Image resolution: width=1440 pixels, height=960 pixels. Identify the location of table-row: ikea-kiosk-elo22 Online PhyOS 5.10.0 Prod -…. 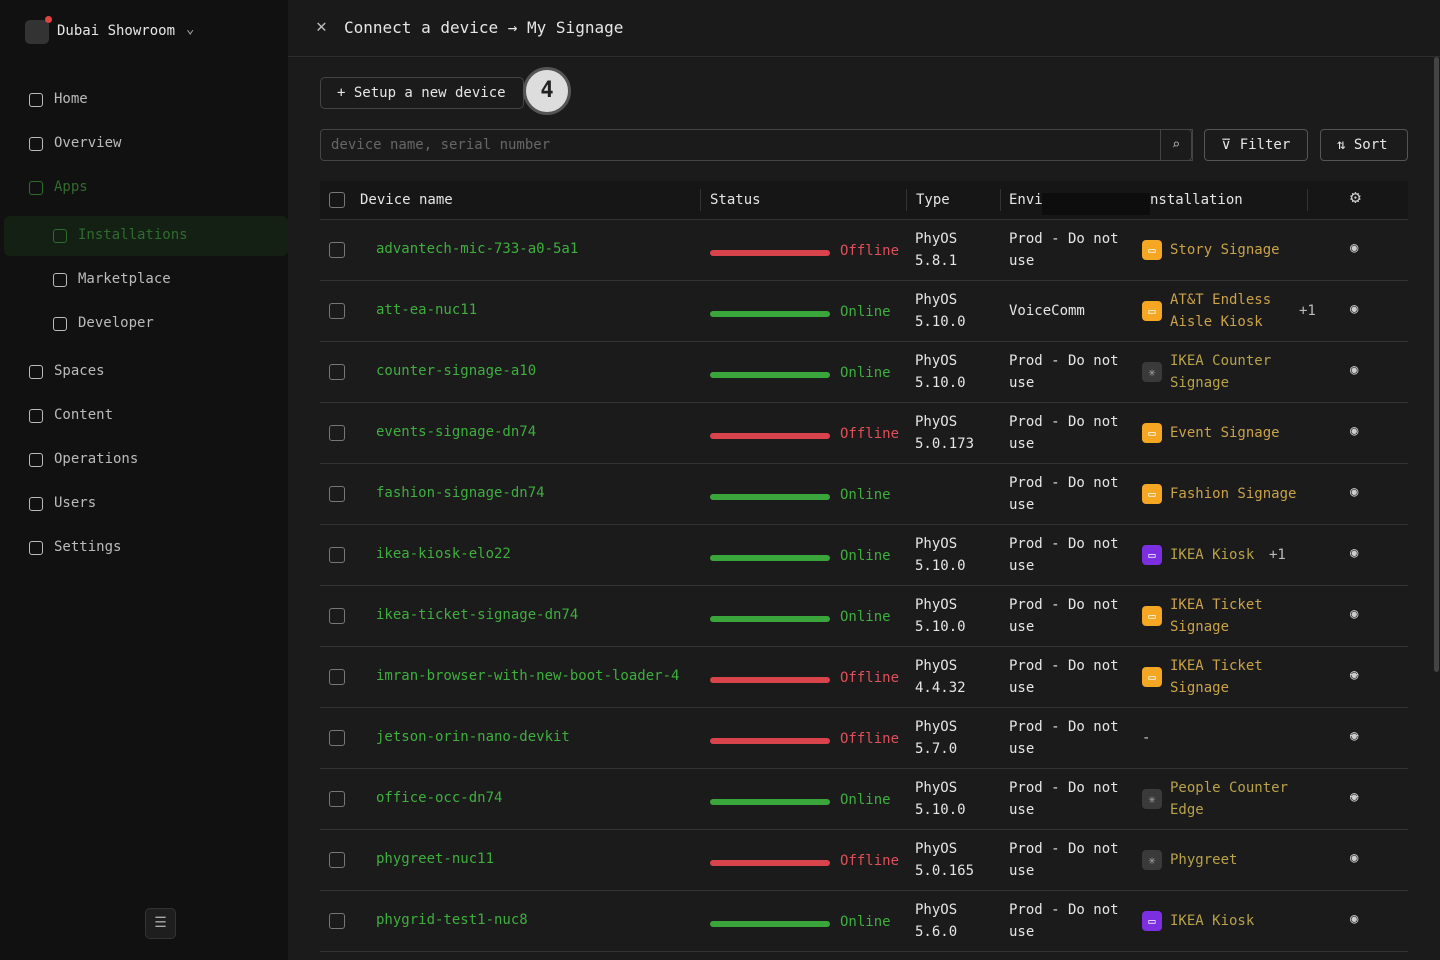
(864, 555).